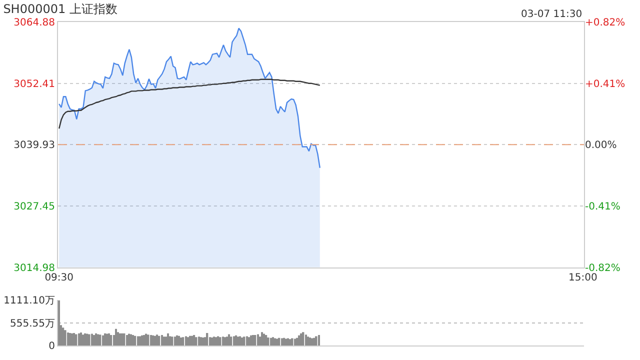 This screenshot has width=640, height=360. I want to click on y-tick-label: 0, so click(51, 346).